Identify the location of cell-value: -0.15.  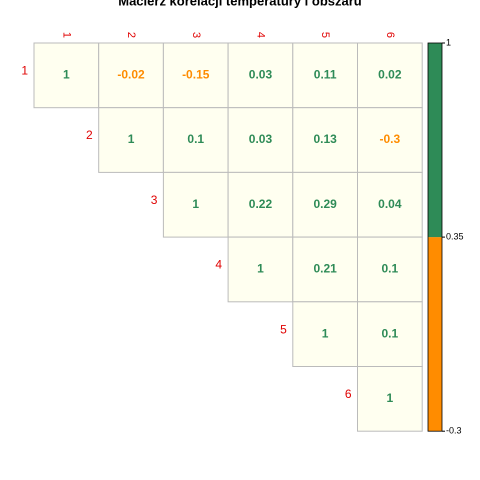
(196, 75).